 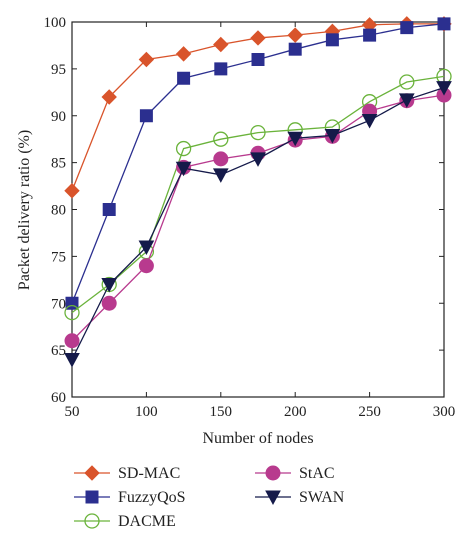 What do you see at coordinates (58, 257) in the screenshot?
I see `y-tick-label: 75` at bounding box center [58, 257].